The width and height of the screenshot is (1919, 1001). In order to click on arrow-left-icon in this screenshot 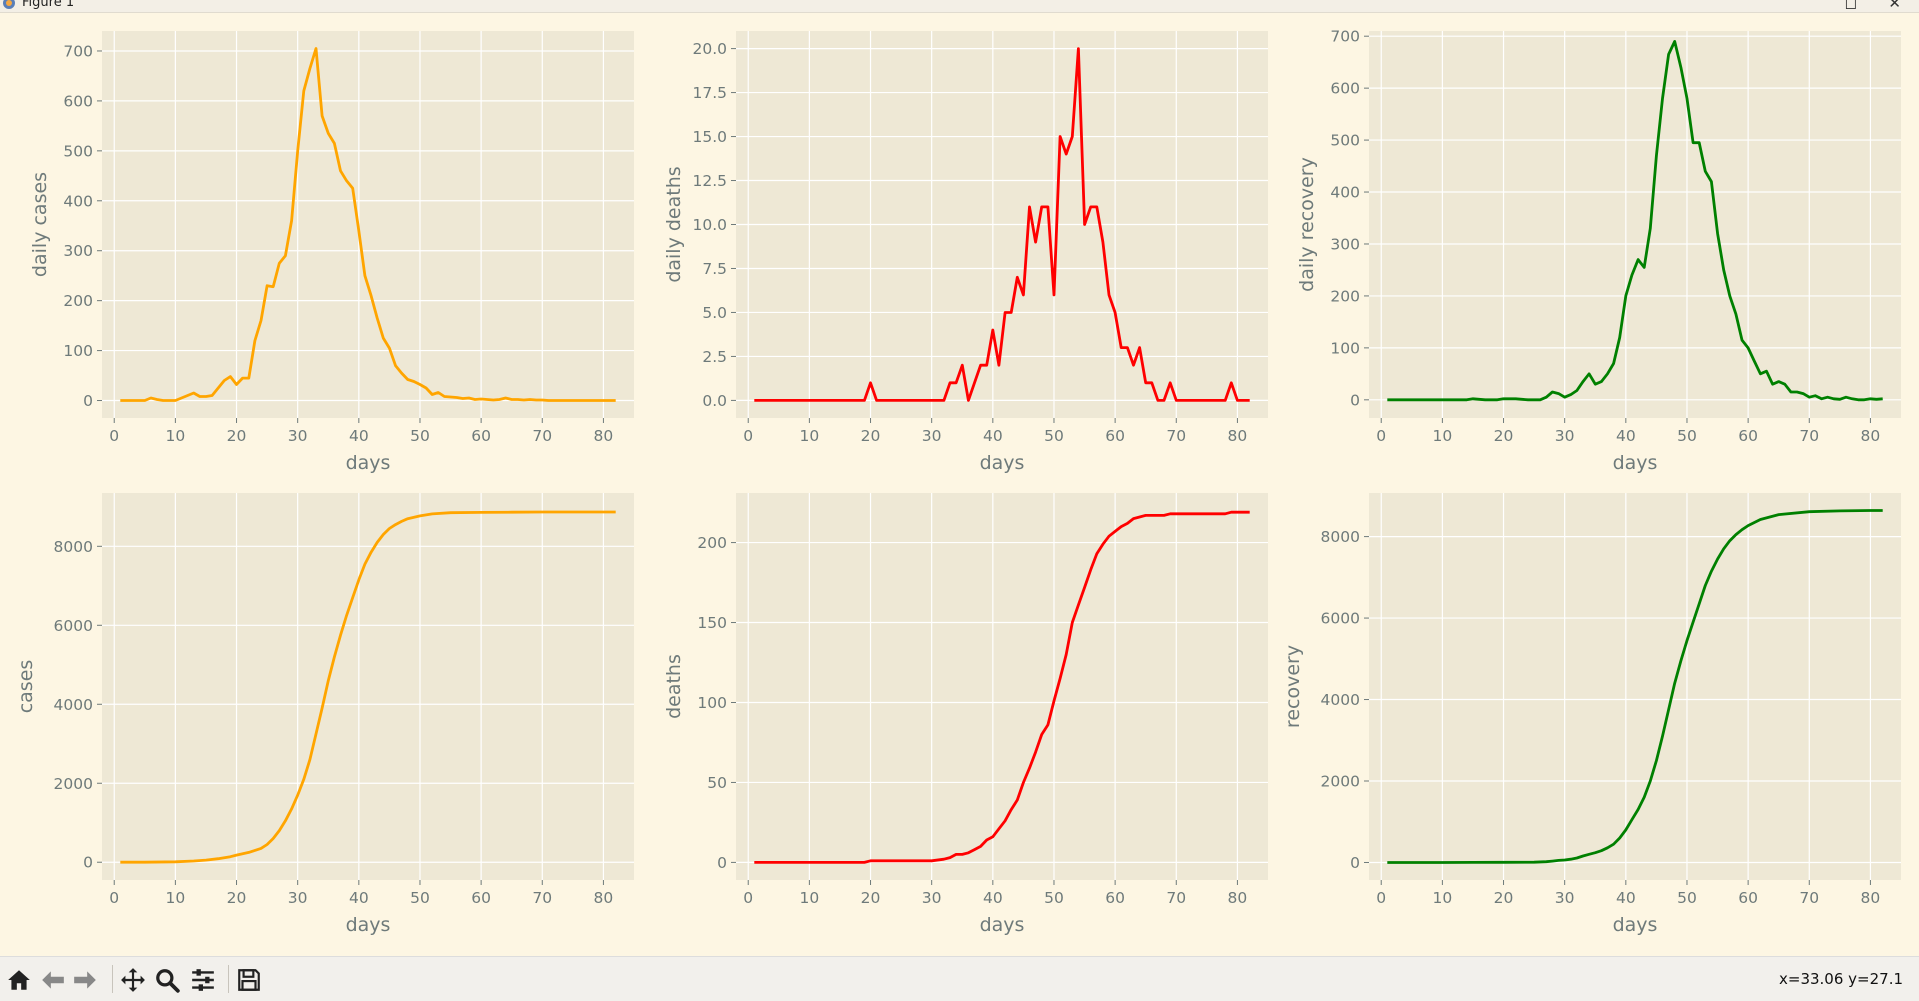, I will do `click(53, 980)`.